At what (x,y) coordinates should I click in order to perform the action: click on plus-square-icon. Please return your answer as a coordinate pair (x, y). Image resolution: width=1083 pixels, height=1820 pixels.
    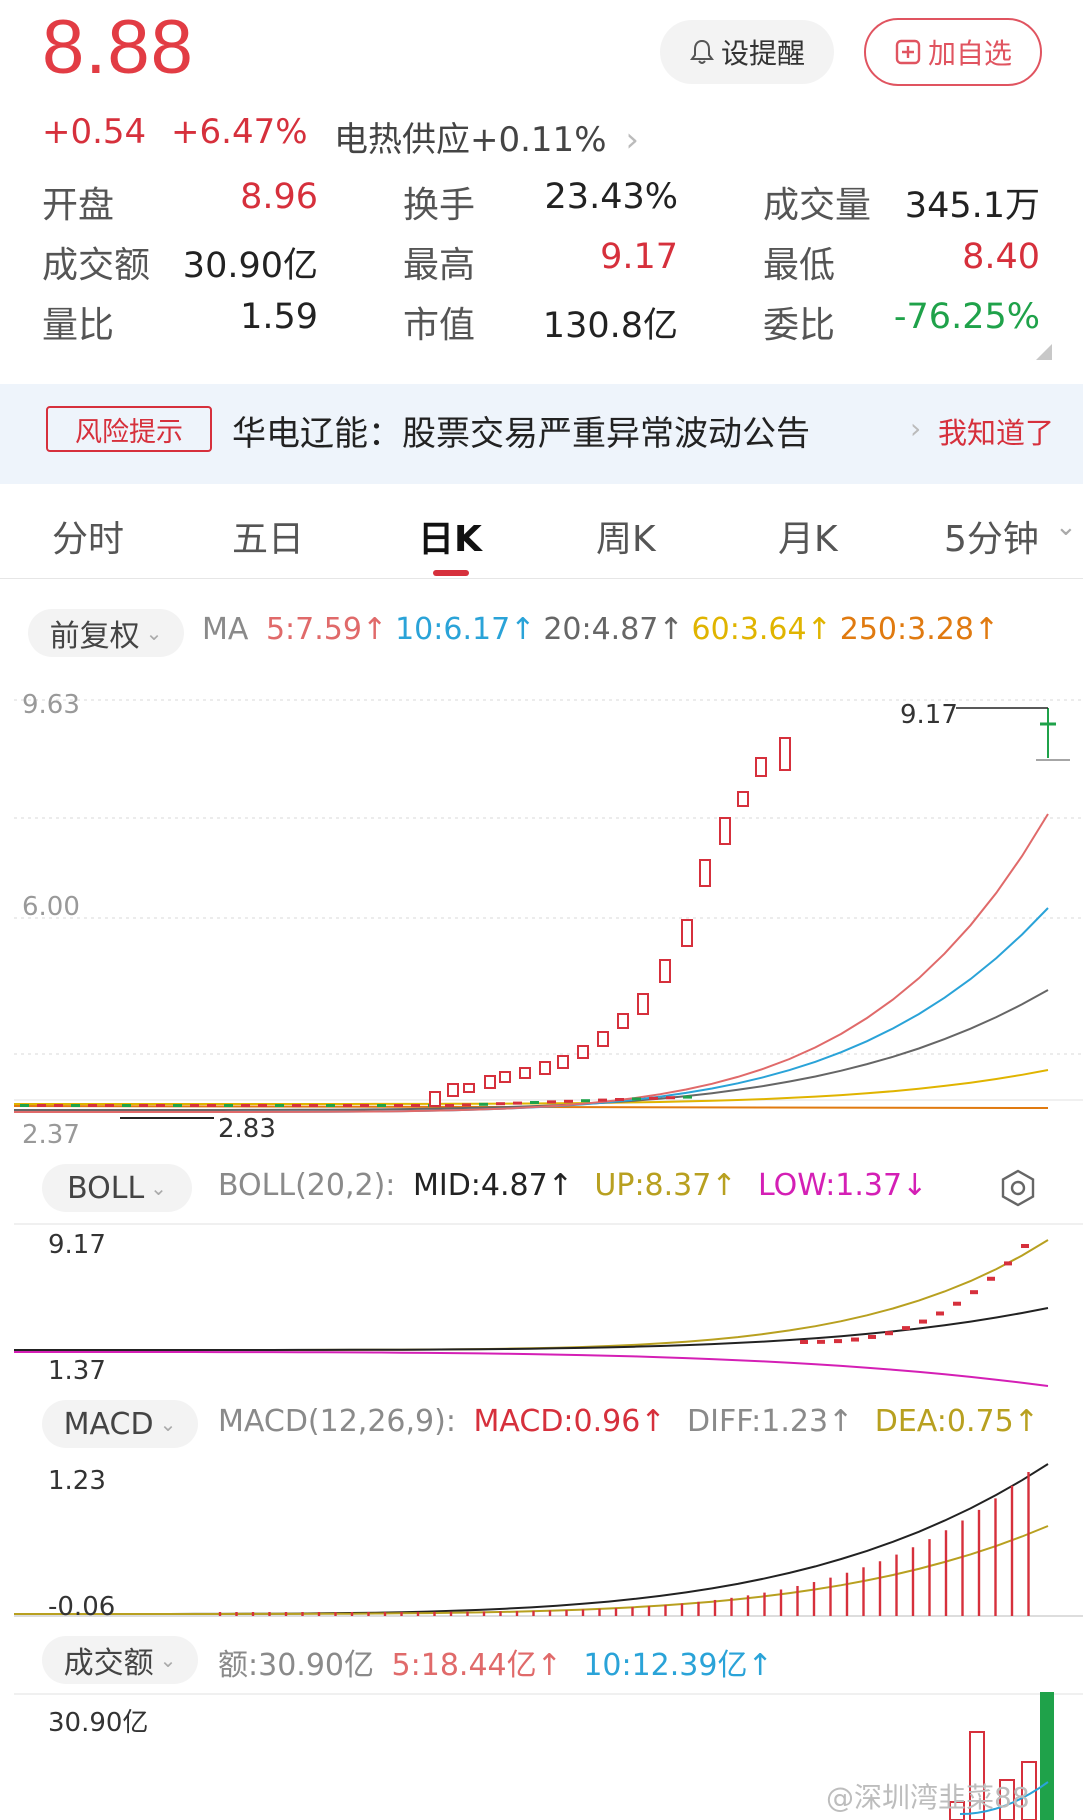
    Looking at the image, I should click on (908, 52).